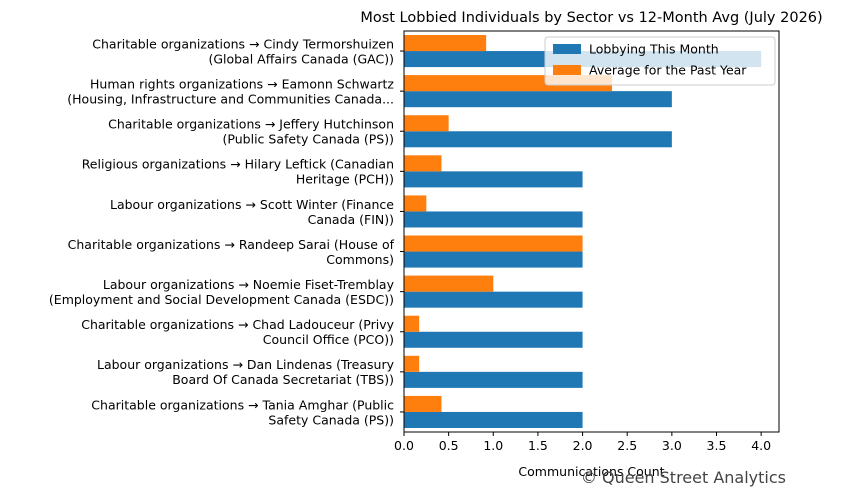 The image size is (866, 496). What do you see at coordinates (538, 445) in the screenshot?
I see `x-tick-label-3: 1.5` at bounding box center [538, 445].